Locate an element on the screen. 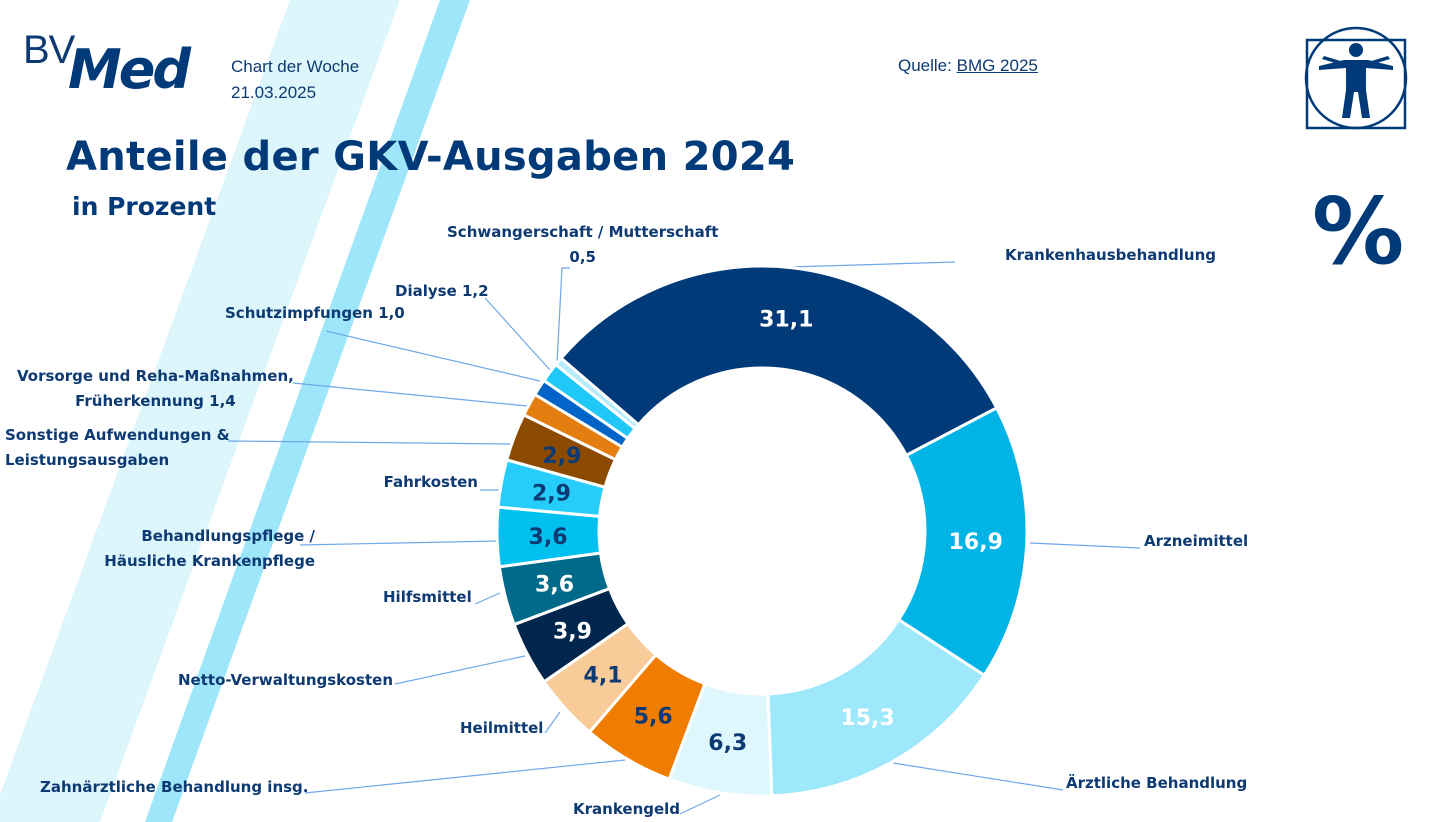 This screenshot has height=822, width=1433. slice-category-label: Krankenhausbehandlung is located at coordinates (1110, 255).